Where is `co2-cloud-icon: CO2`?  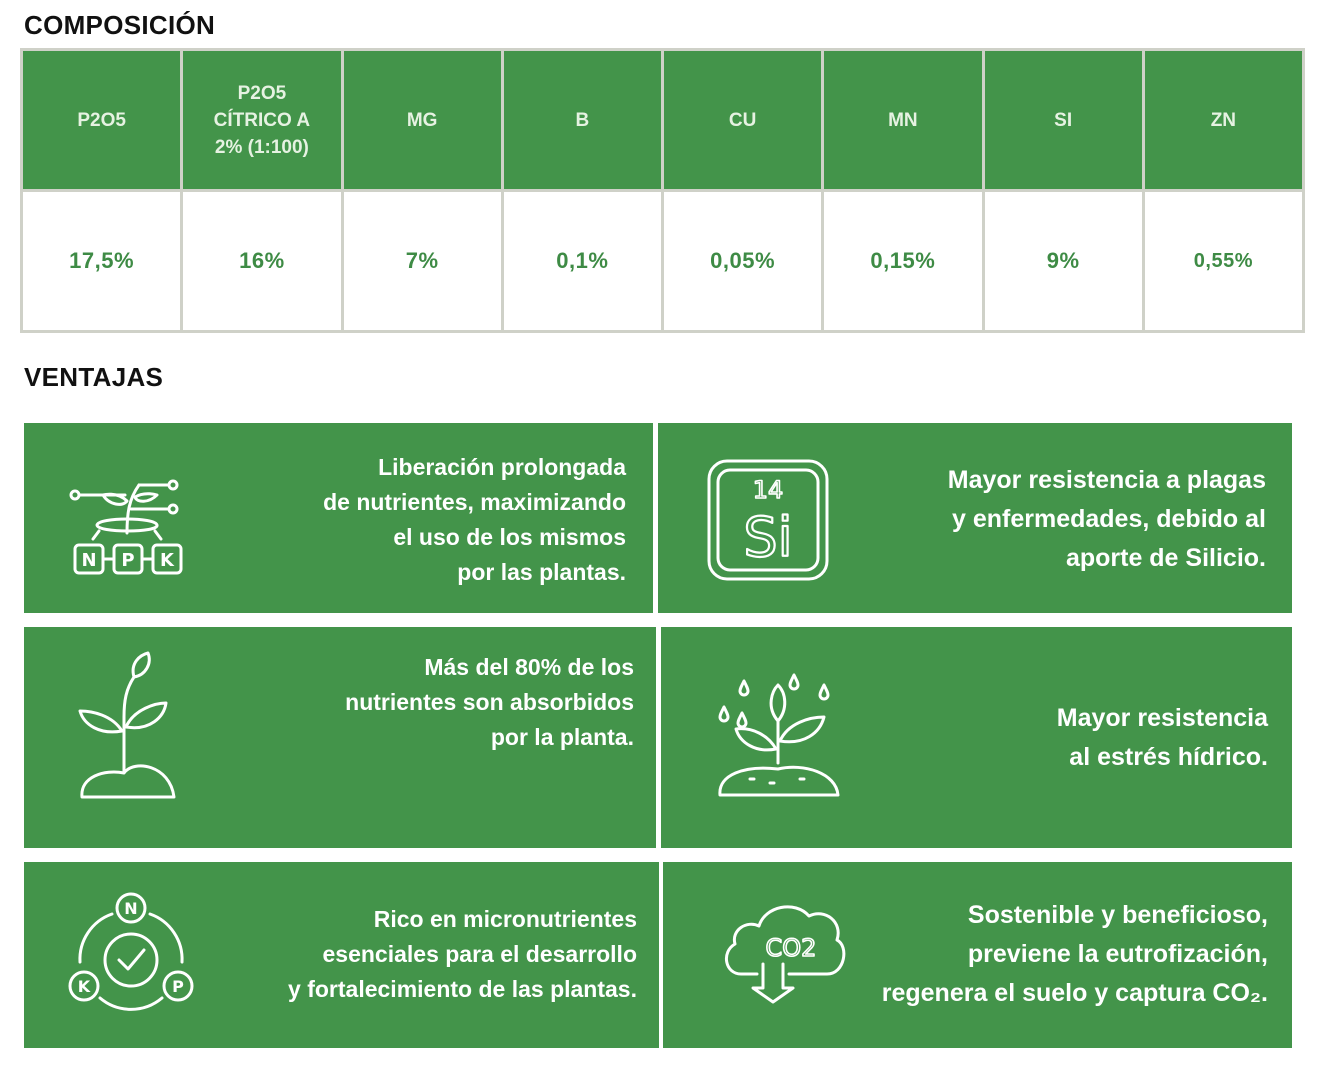
co2-cloud-icon: CO2 is located at coordinates (785, 954).